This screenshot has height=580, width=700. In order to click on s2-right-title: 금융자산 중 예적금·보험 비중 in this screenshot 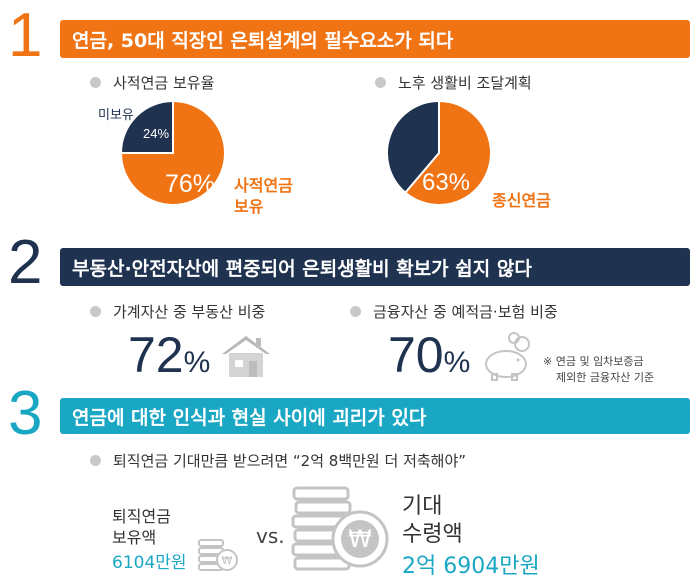, I will do `click(454, 311)`.